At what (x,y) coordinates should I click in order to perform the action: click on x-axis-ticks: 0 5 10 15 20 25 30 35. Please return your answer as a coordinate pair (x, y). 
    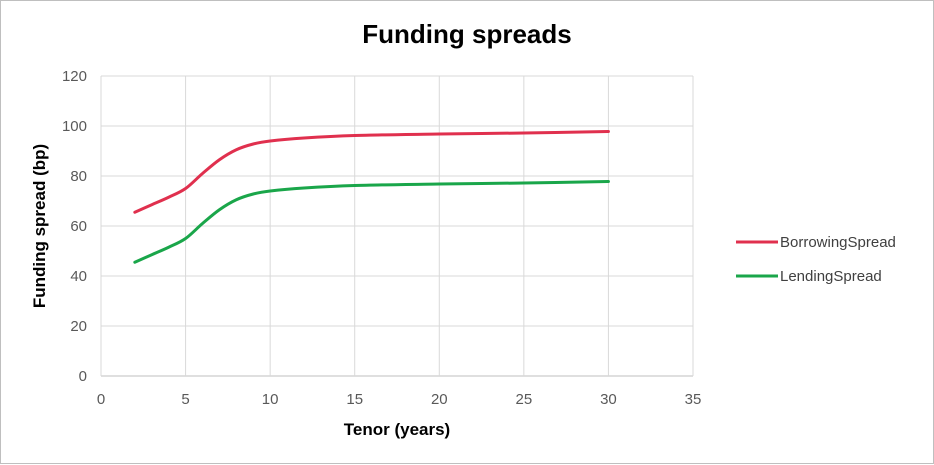
    Looking at the image, I should click on (399, 399).